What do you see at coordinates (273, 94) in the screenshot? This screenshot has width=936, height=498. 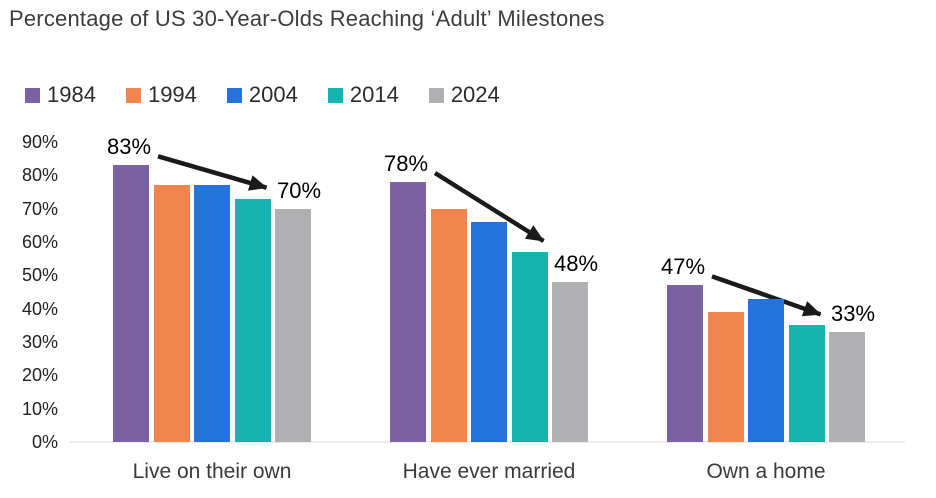 I see `legend-label: 2004` at bounding box center [273, 94].